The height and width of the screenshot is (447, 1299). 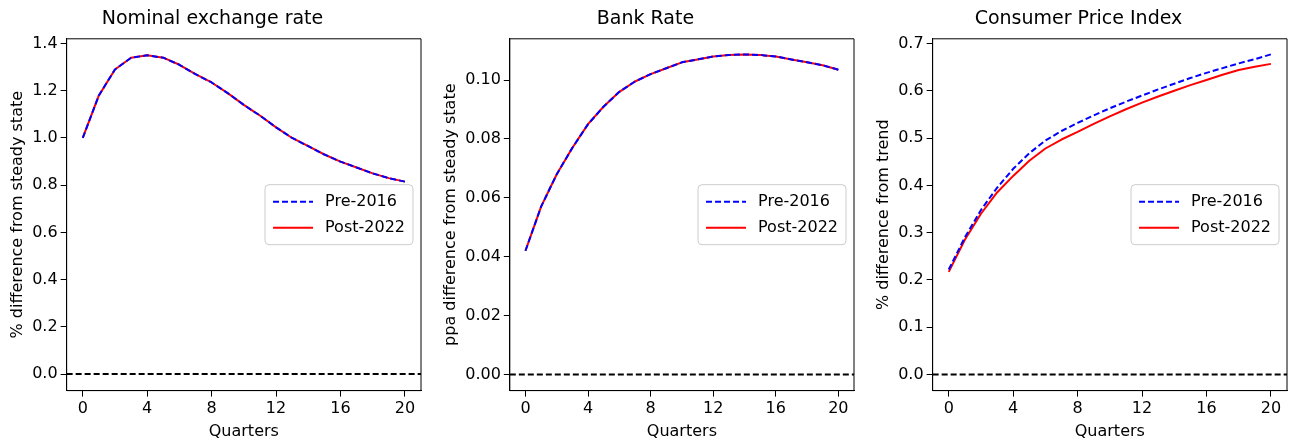 What do you see at coordinates (645, 17) in the screenshot?
I see `chart-title: Bank Rate` at bounding box center [645, 17].